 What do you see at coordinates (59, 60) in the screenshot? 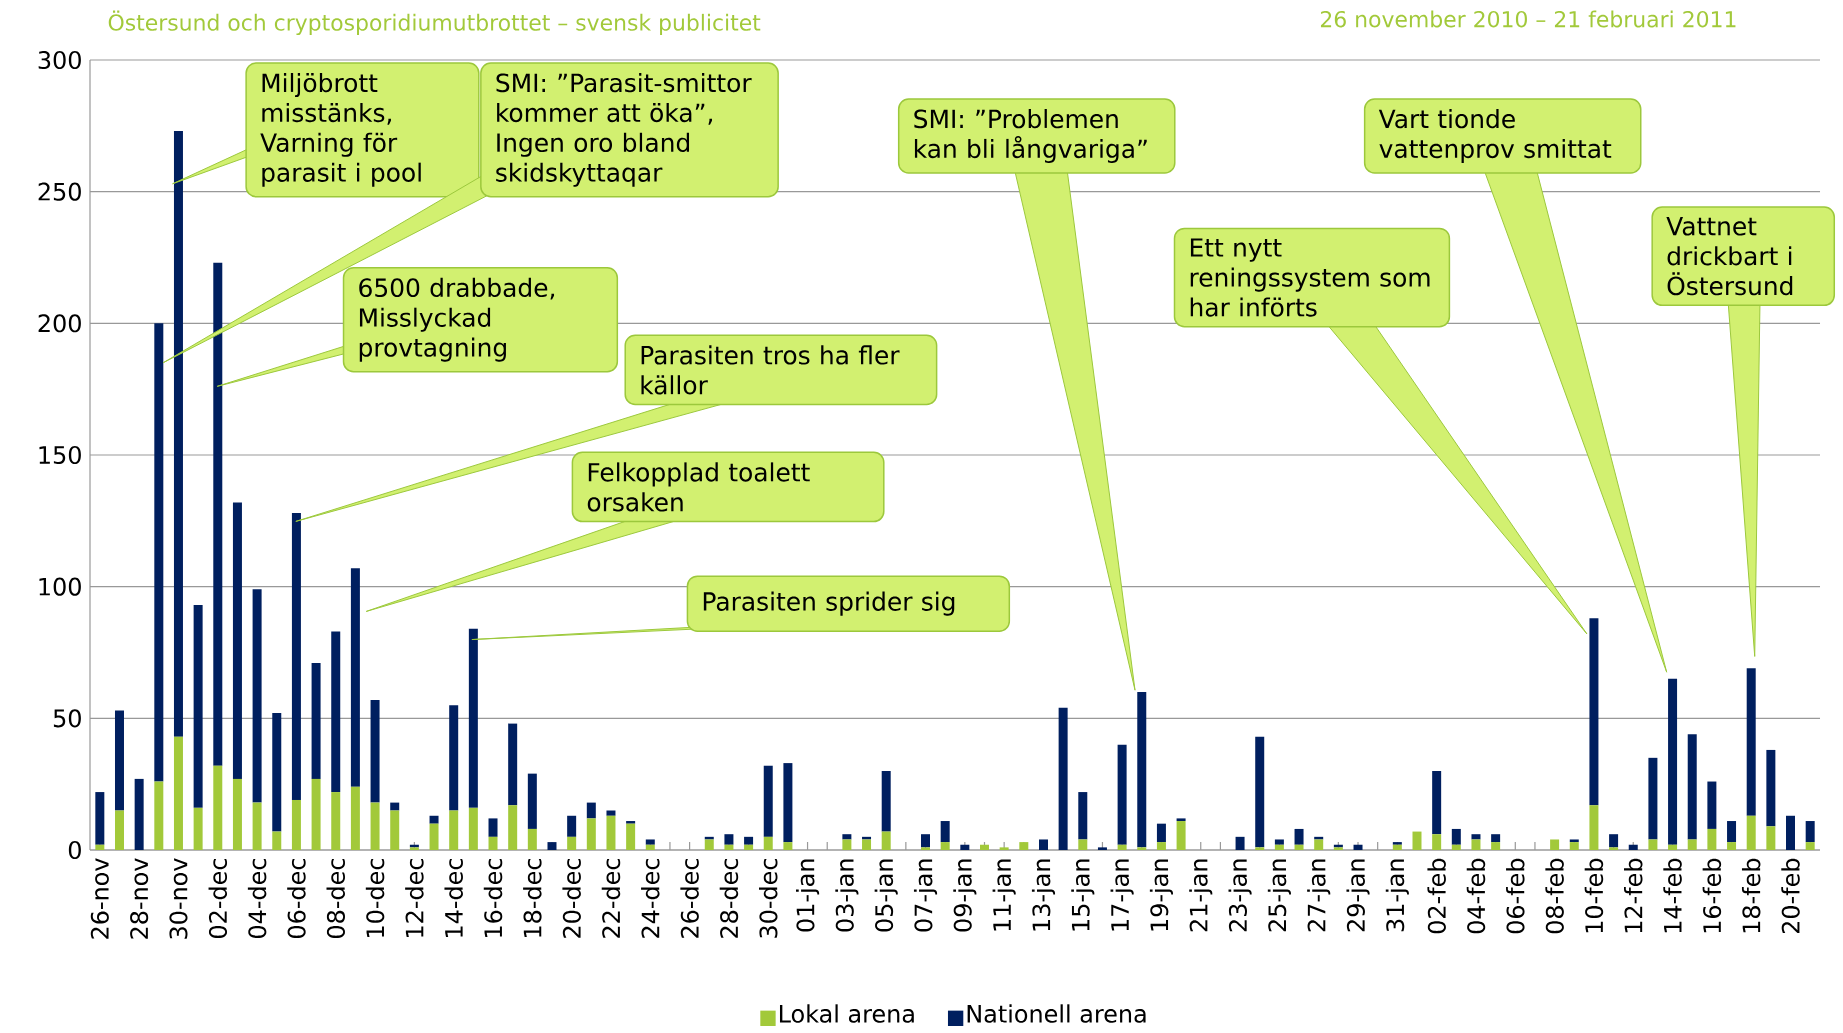
I see `y-tick-label: 300` at bounding box center [59, 60].